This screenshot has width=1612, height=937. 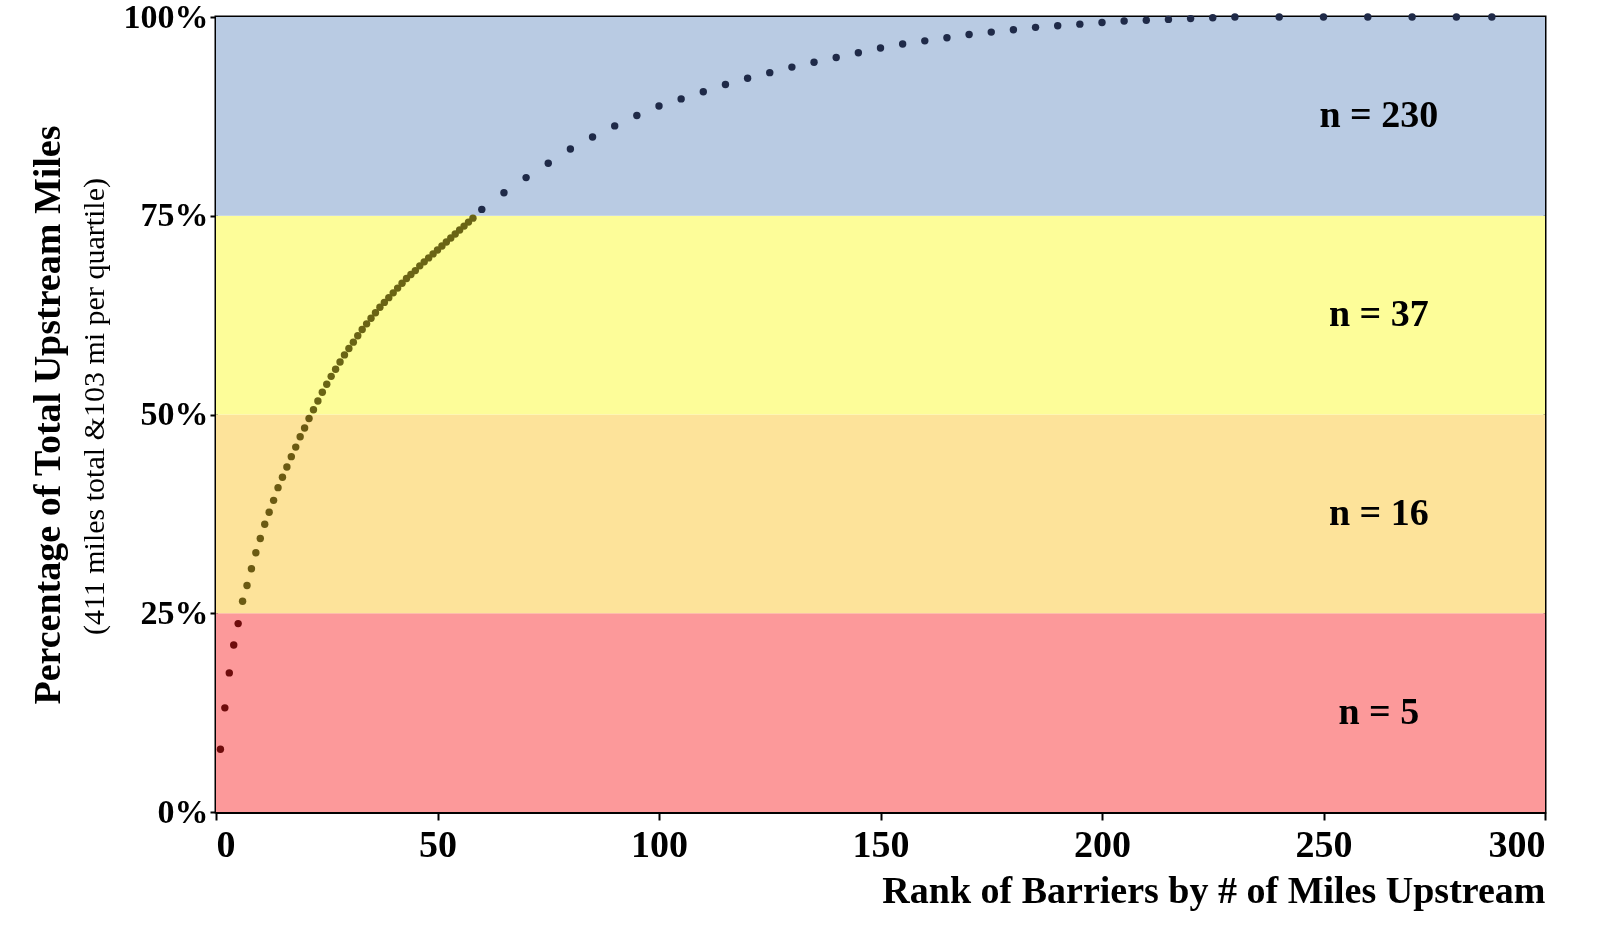 I want to click on y-tick-label: 25%, so click(x=174, y=612).